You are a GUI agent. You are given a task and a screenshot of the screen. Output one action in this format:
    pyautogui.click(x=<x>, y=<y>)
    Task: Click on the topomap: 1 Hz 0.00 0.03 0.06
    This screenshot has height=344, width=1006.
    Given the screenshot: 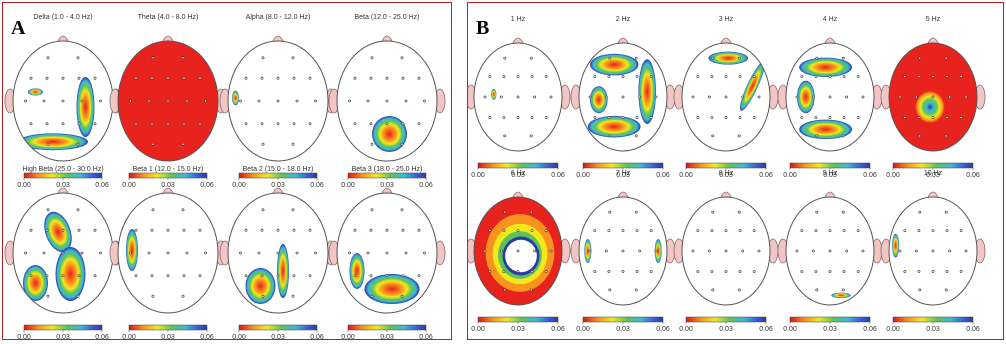 What is the action you would take?
    pyautogui.click(x=519, y=97)
    